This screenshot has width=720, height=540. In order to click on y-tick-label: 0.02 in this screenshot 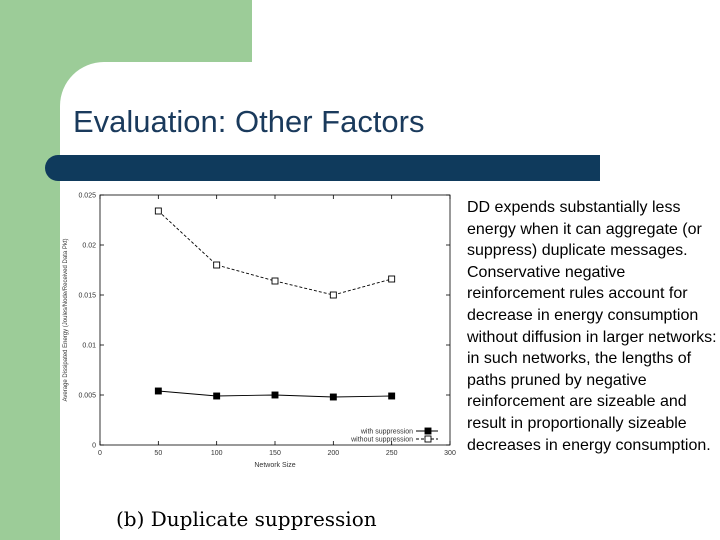, I will do `click(89, 246)`.